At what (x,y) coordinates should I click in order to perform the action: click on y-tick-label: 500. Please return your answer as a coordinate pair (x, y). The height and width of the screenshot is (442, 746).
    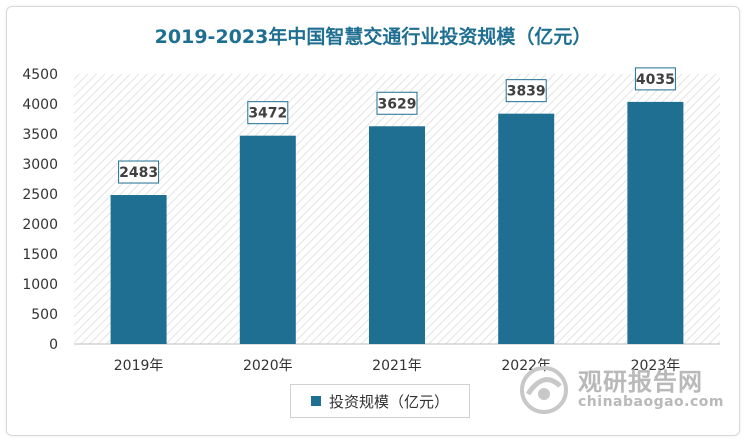
    Looking at the image, I should click on (44, 315).